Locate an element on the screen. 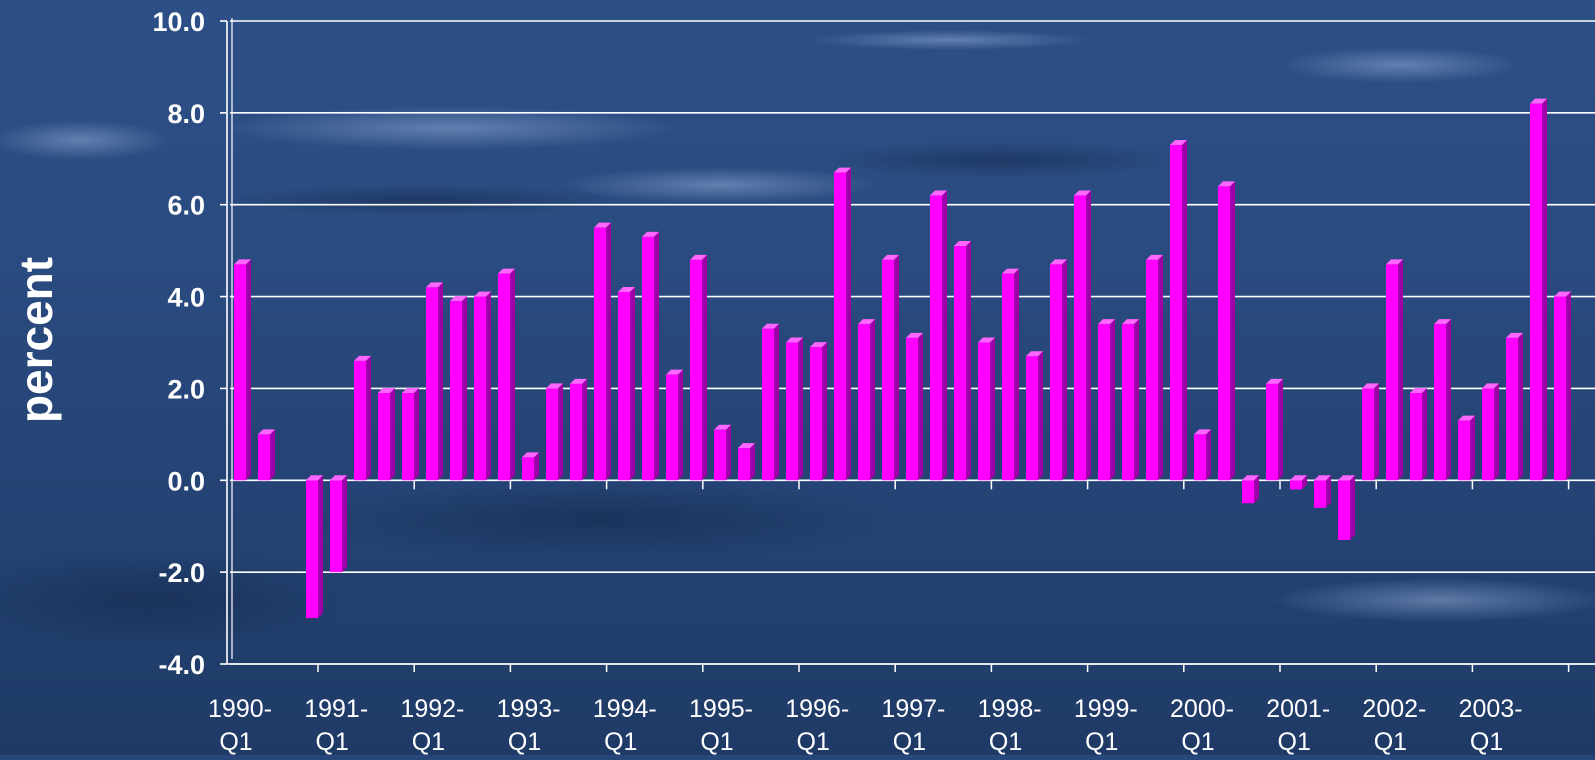 This screenshot has width=1595, height=760. x-tick-label-year: 1992- is located at coordinates (432, 709).